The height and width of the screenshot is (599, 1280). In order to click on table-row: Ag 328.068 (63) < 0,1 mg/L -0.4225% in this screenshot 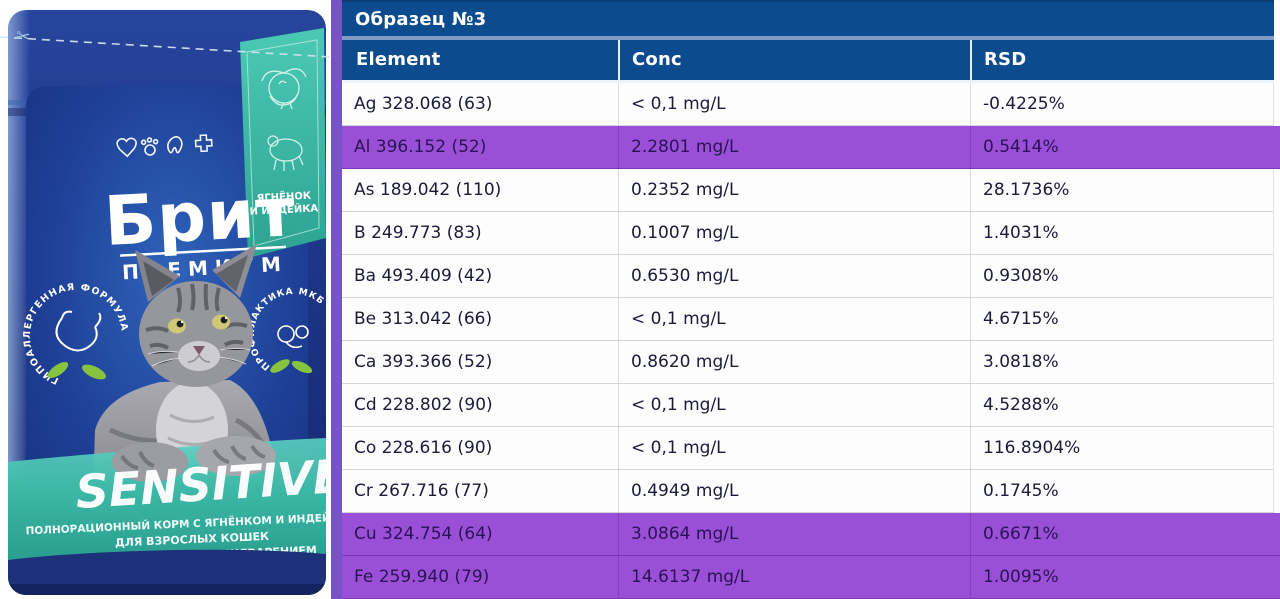, I will do `click(808, 104)`.